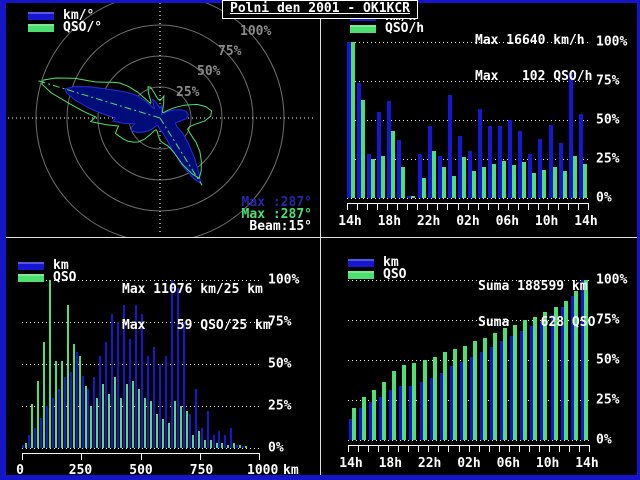 The width and height of the screenshot is (640, 480). I want to click on legend-row-qso-sum: QSO, so click(377, 274).